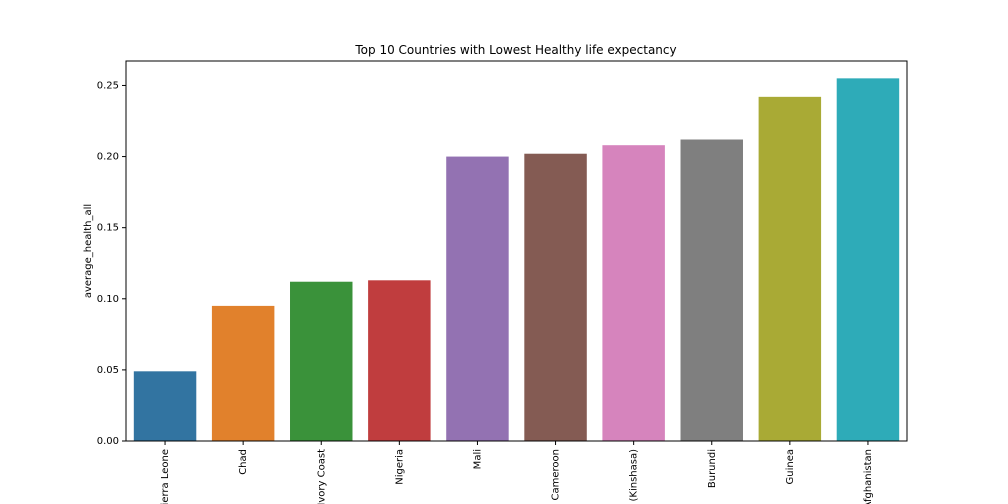 The image size is (1008, 504). I want to click on x-tick-label: Mali, so click(477, 459).